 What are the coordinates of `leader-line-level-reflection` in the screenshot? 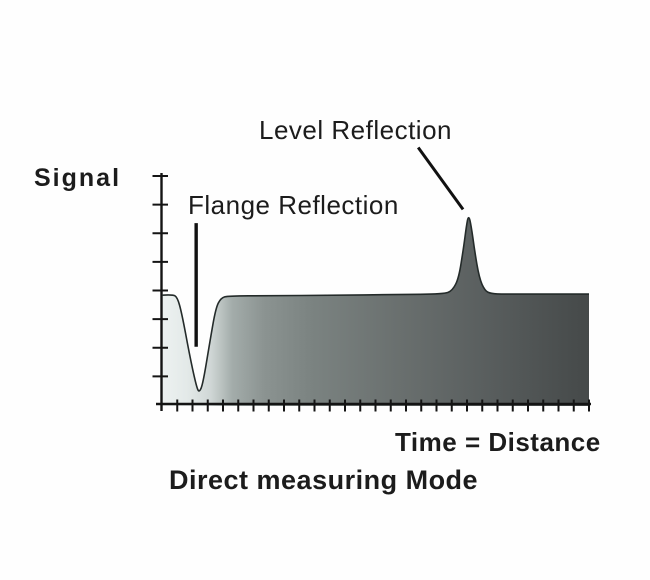 It's located at (440, 178).